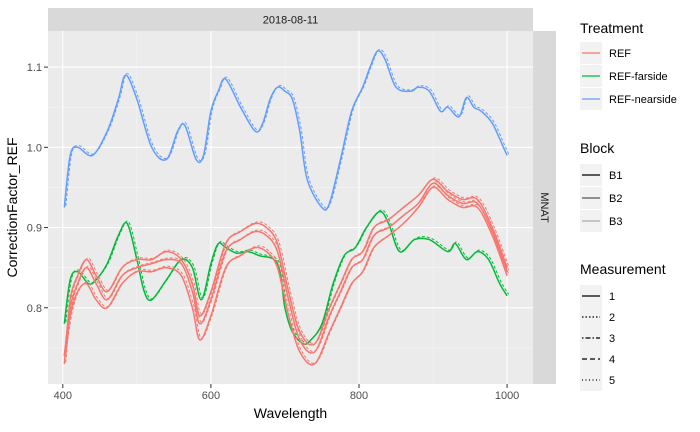 Image resolution: width=700 pixels, height=432 pixels. Describe the element at coordinates (34, 68) in the screenshot. I see `y-tick-label: 1.1` at that location.